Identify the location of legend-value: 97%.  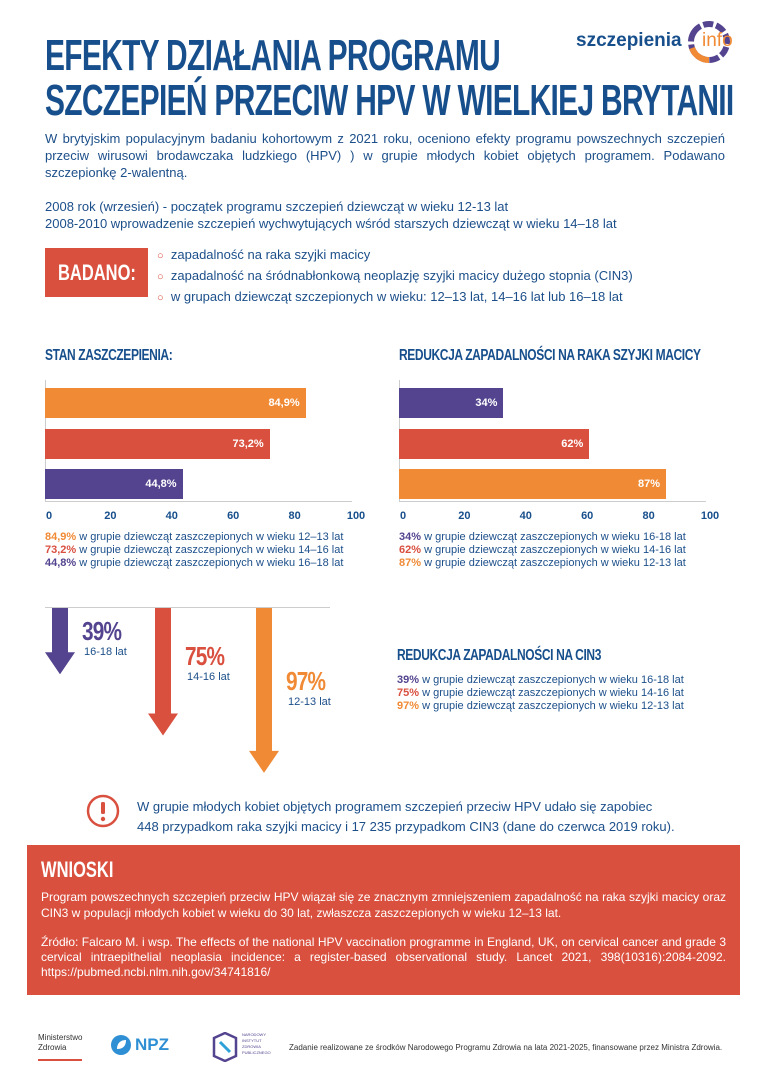
(408, 706).